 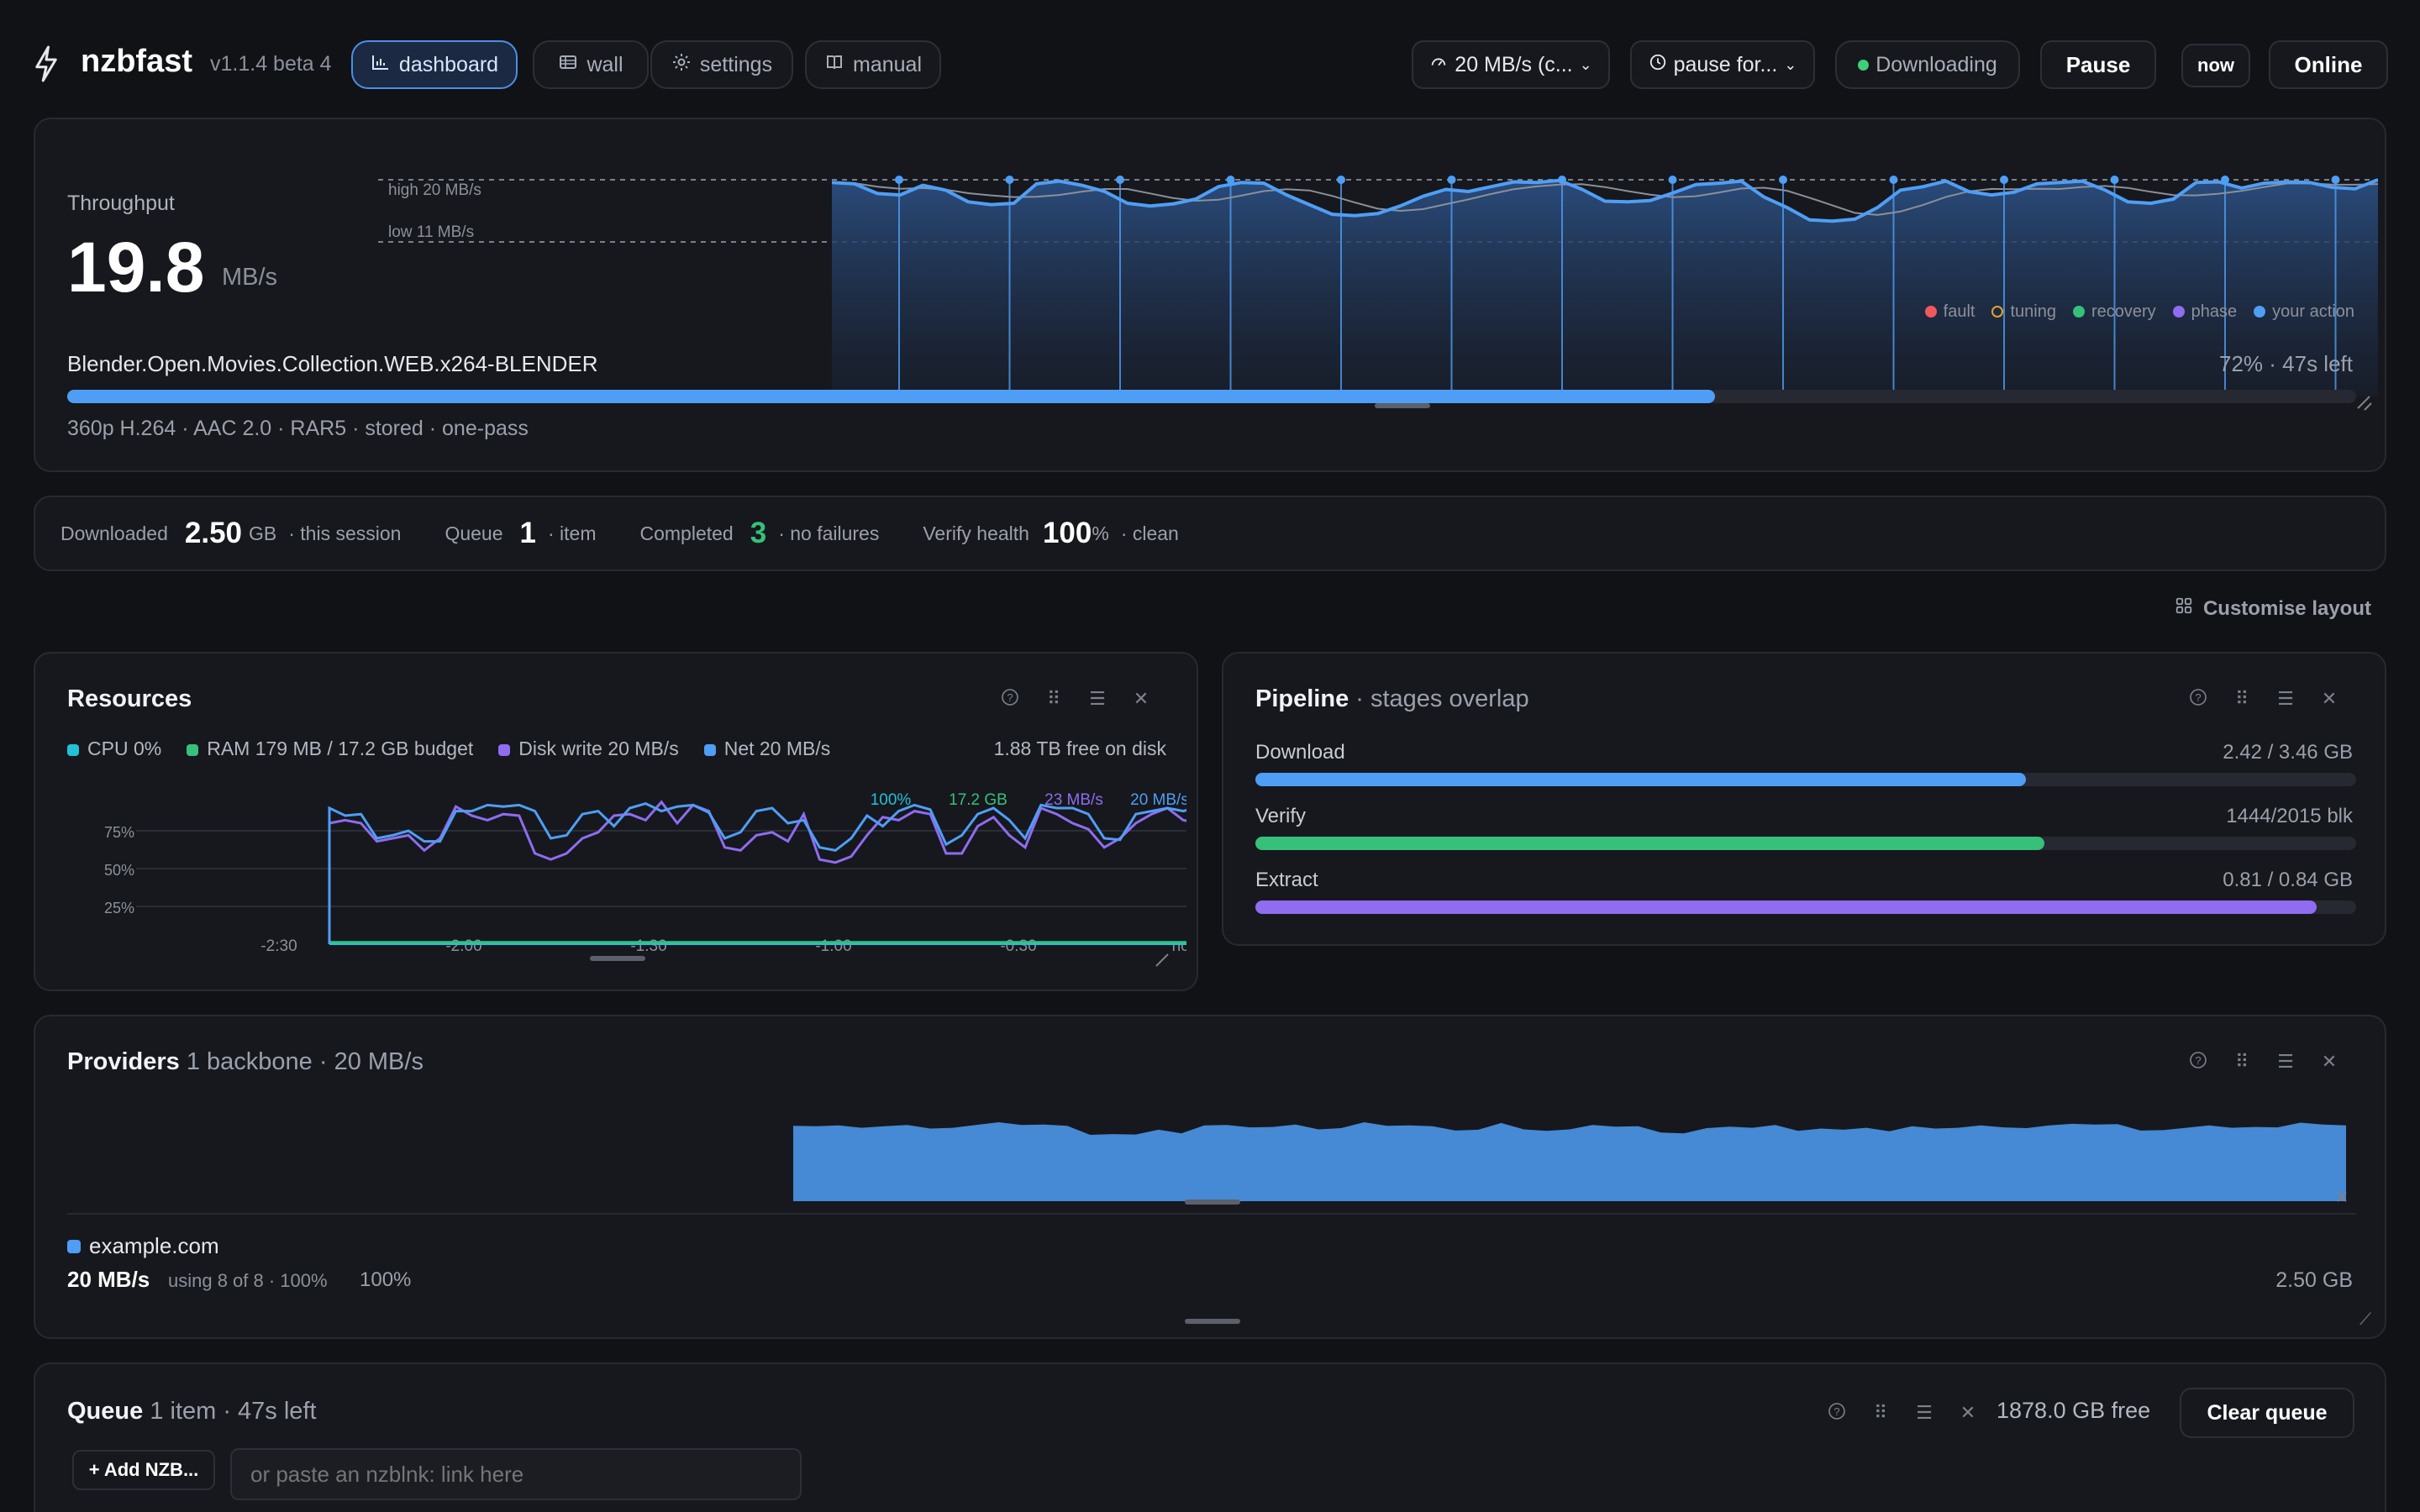 What do you see at coordinates (757, 873) in the screenshot?
I see `net-line` at bounding box center [757, 873].